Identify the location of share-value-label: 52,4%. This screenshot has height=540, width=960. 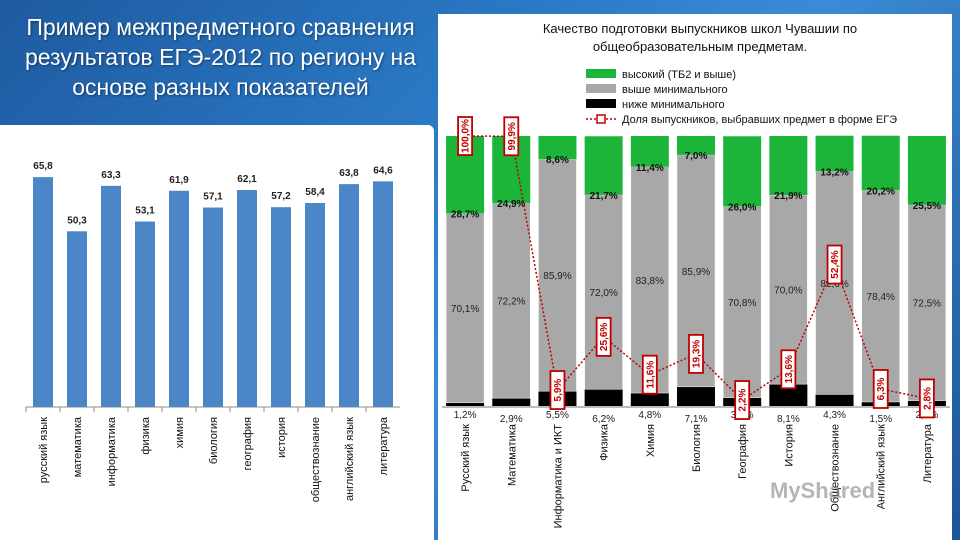
(835, 264).